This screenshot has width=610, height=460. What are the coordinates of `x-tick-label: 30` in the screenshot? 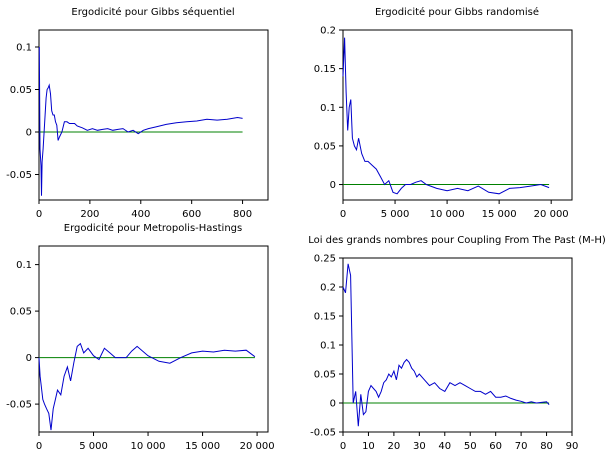 It's located at (419, 446).